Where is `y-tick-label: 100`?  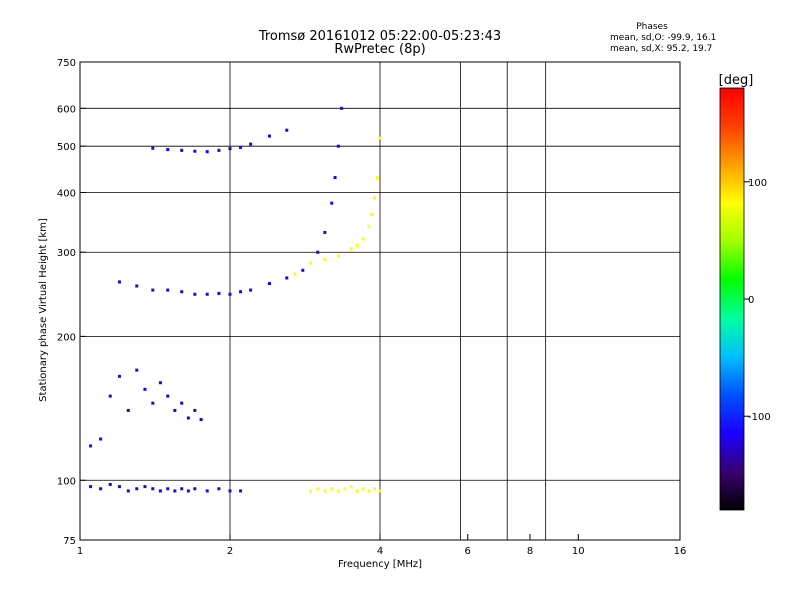 y-tick-label: 100 is located at coordinates (66, 481).